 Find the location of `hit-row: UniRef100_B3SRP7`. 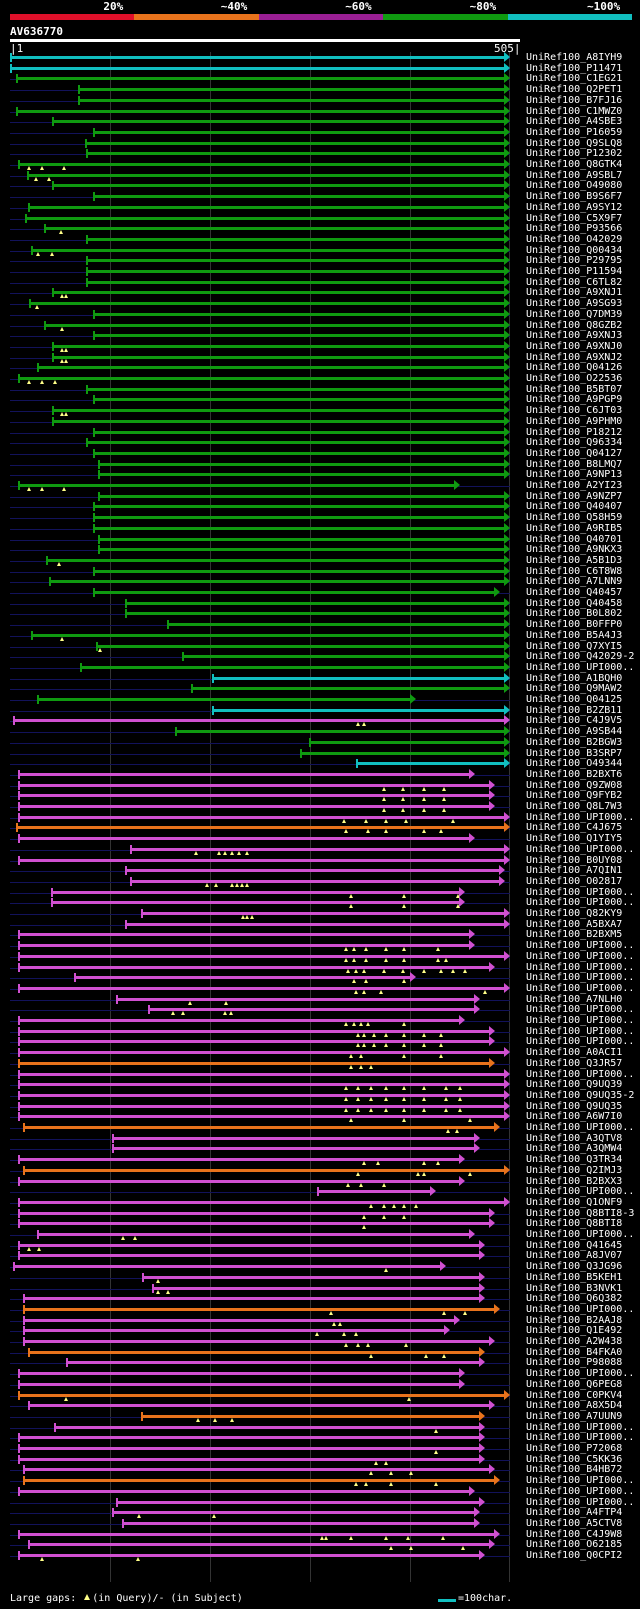

hit-row: UniRef100_B3SRP7 is located at coordinates (320, 753).